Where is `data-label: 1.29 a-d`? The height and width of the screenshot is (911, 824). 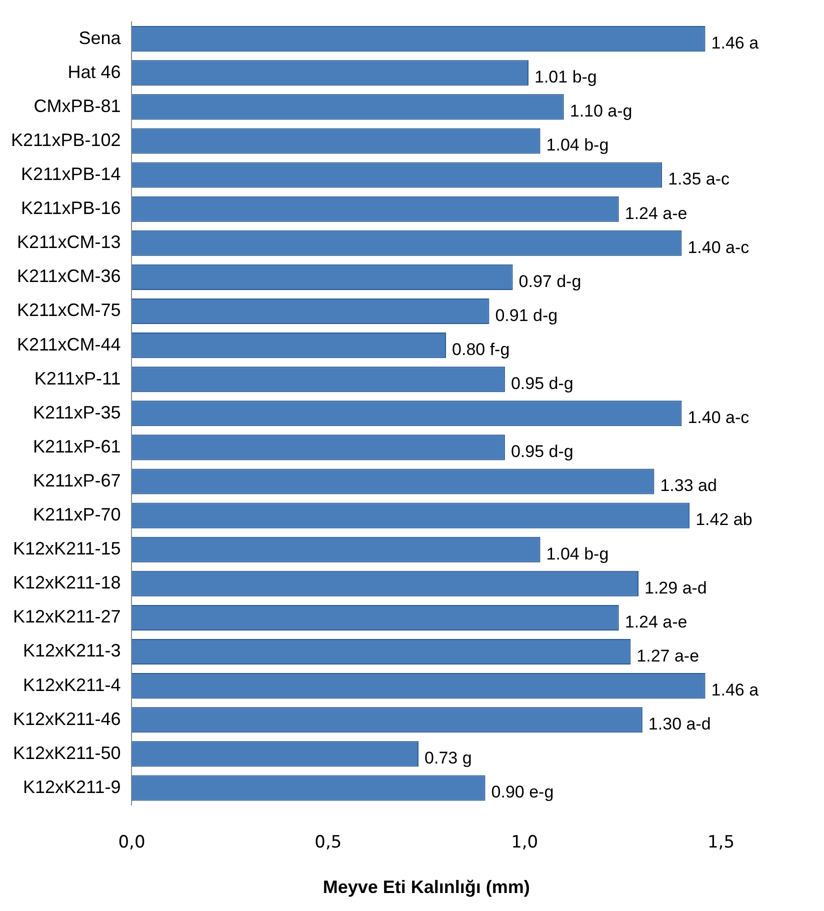
data-label: 1.29 a-d is located at coordinates (675, 588).